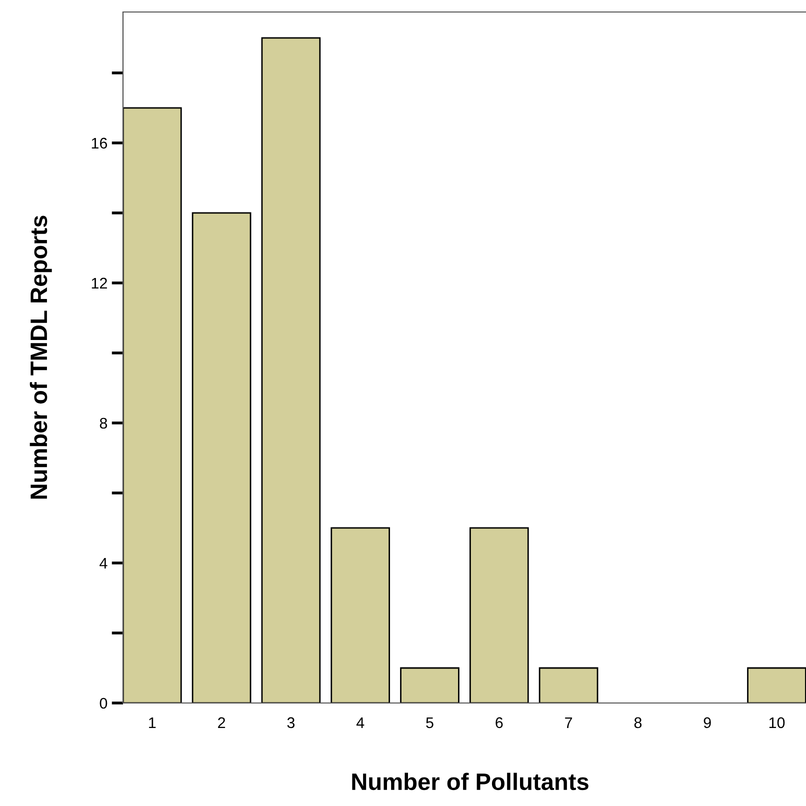 The width and height of the screenshot is (806, 806). Describe the element at coordinates (104, 563) in the screenshot. I see `y-tick-label: 4` at that location.